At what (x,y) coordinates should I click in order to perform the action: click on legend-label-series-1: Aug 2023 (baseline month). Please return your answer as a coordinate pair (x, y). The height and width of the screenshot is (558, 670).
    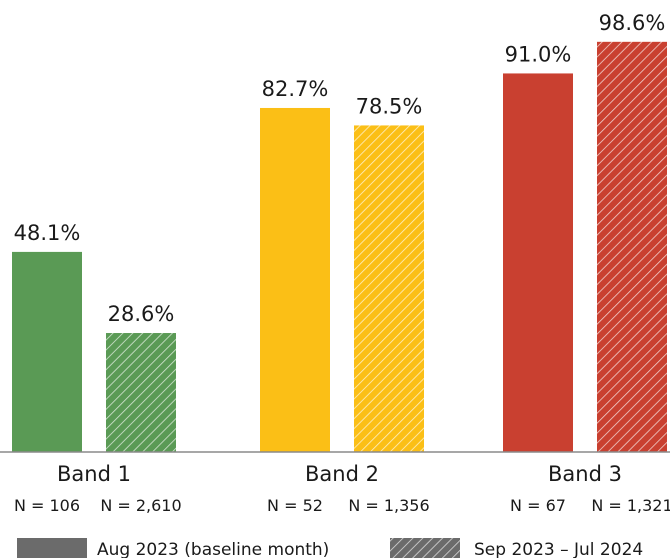
    Looking at the image, I should click on (213, 549).